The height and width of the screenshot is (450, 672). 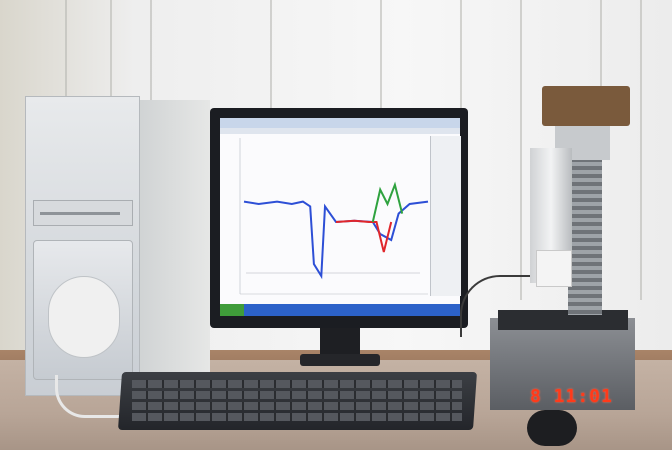 I want to click on monitor-stand, so click(x=340, y=343).